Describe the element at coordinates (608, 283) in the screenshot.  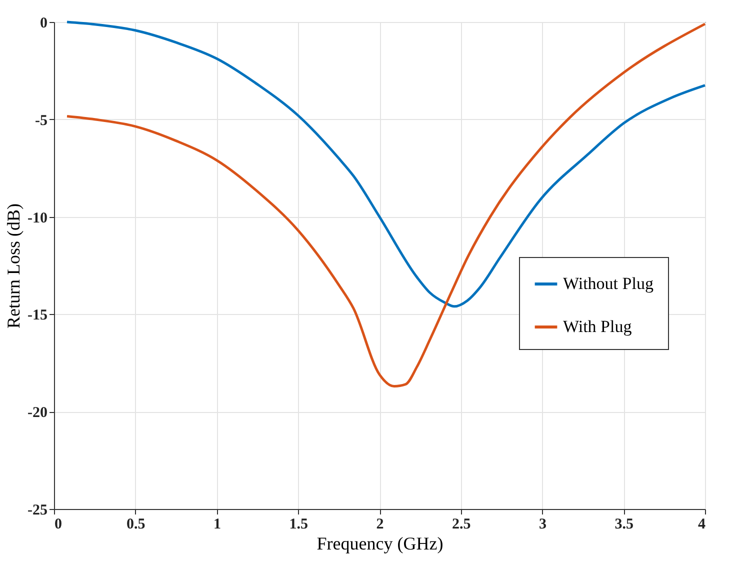
I see `legend-label: Without Plug` at that location.